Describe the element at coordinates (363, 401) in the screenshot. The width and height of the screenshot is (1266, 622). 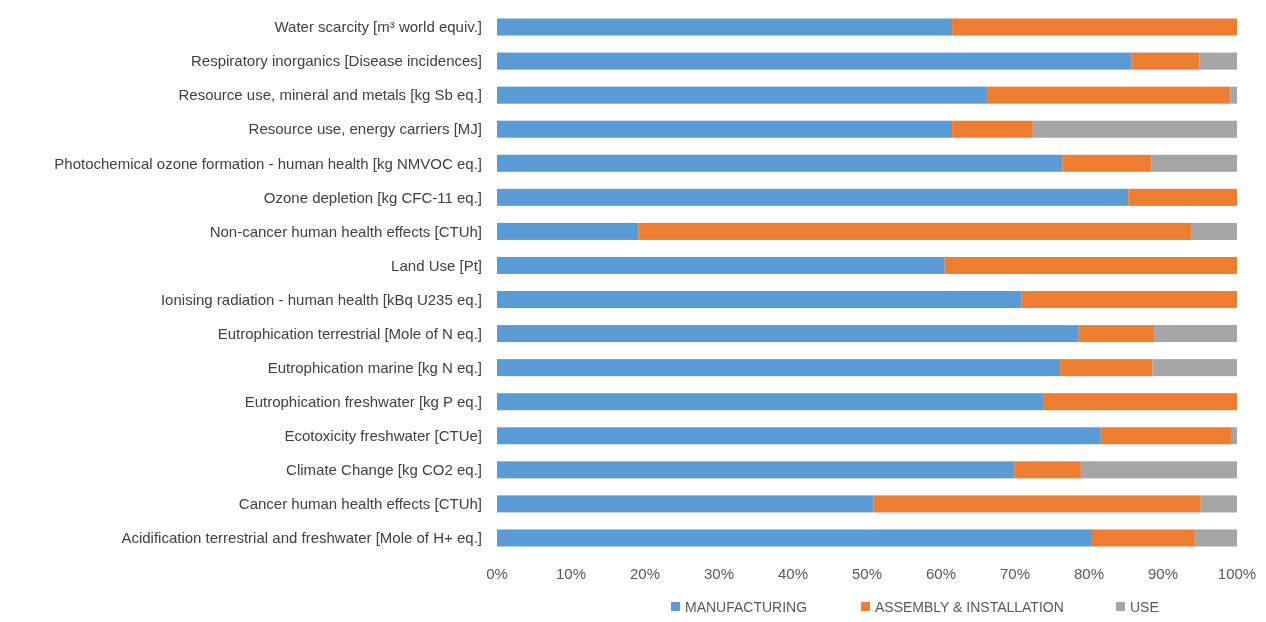
I see `y-tick-label: Eutrophication freshwater [kg P eq.]` at that location.